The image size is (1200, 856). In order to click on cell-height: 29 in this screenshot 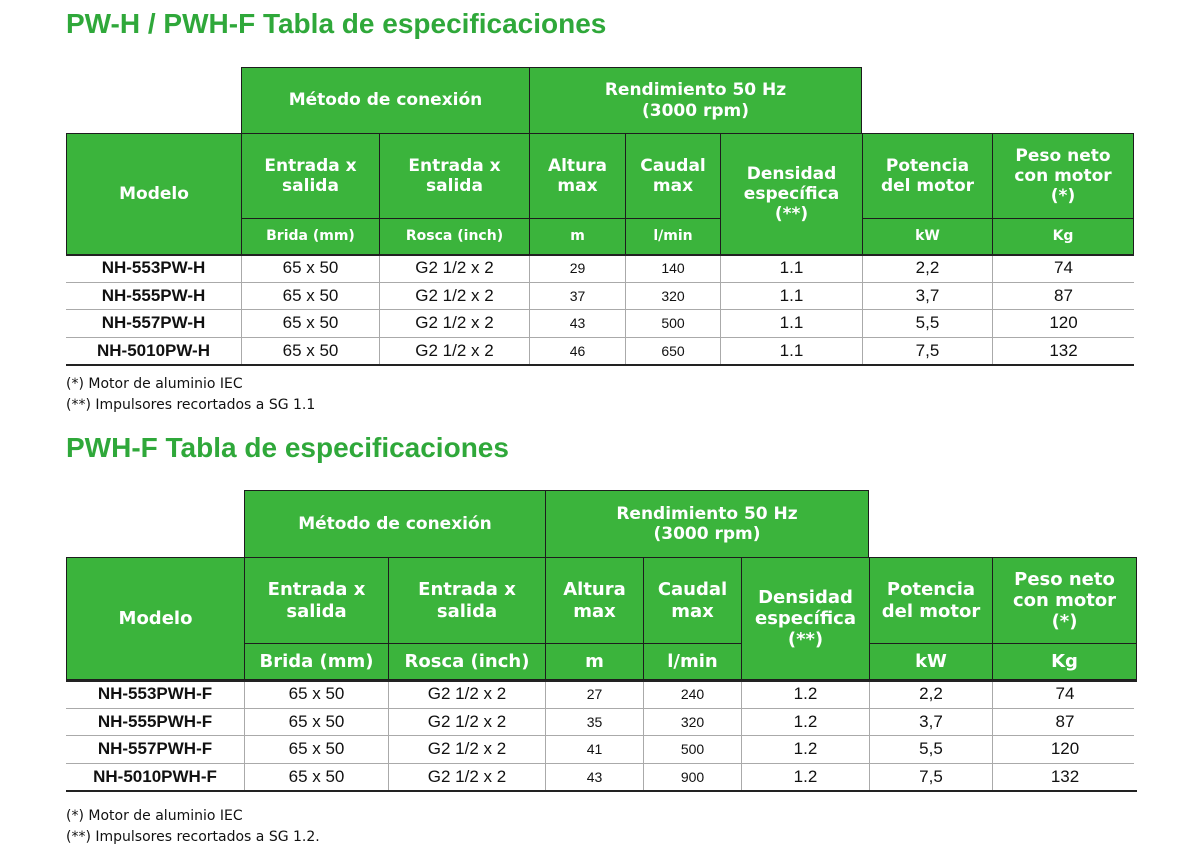, I will do `click(577, 268)`.